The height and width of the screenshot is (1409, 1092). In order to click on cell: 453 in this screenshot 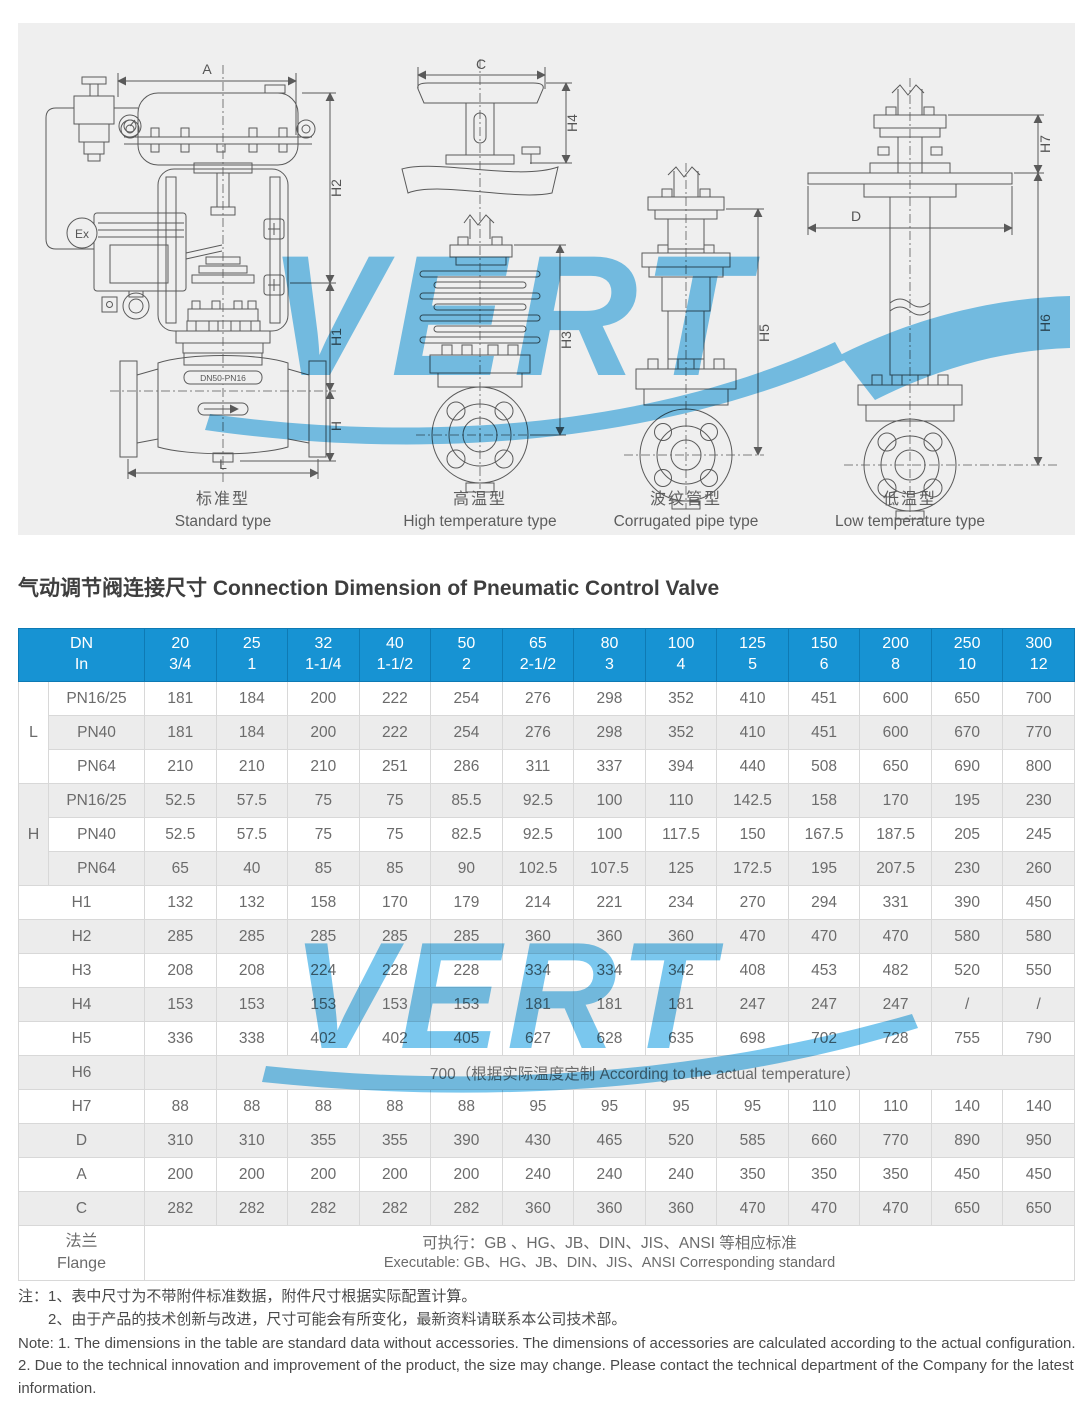, I will do `click(824, 970)`.